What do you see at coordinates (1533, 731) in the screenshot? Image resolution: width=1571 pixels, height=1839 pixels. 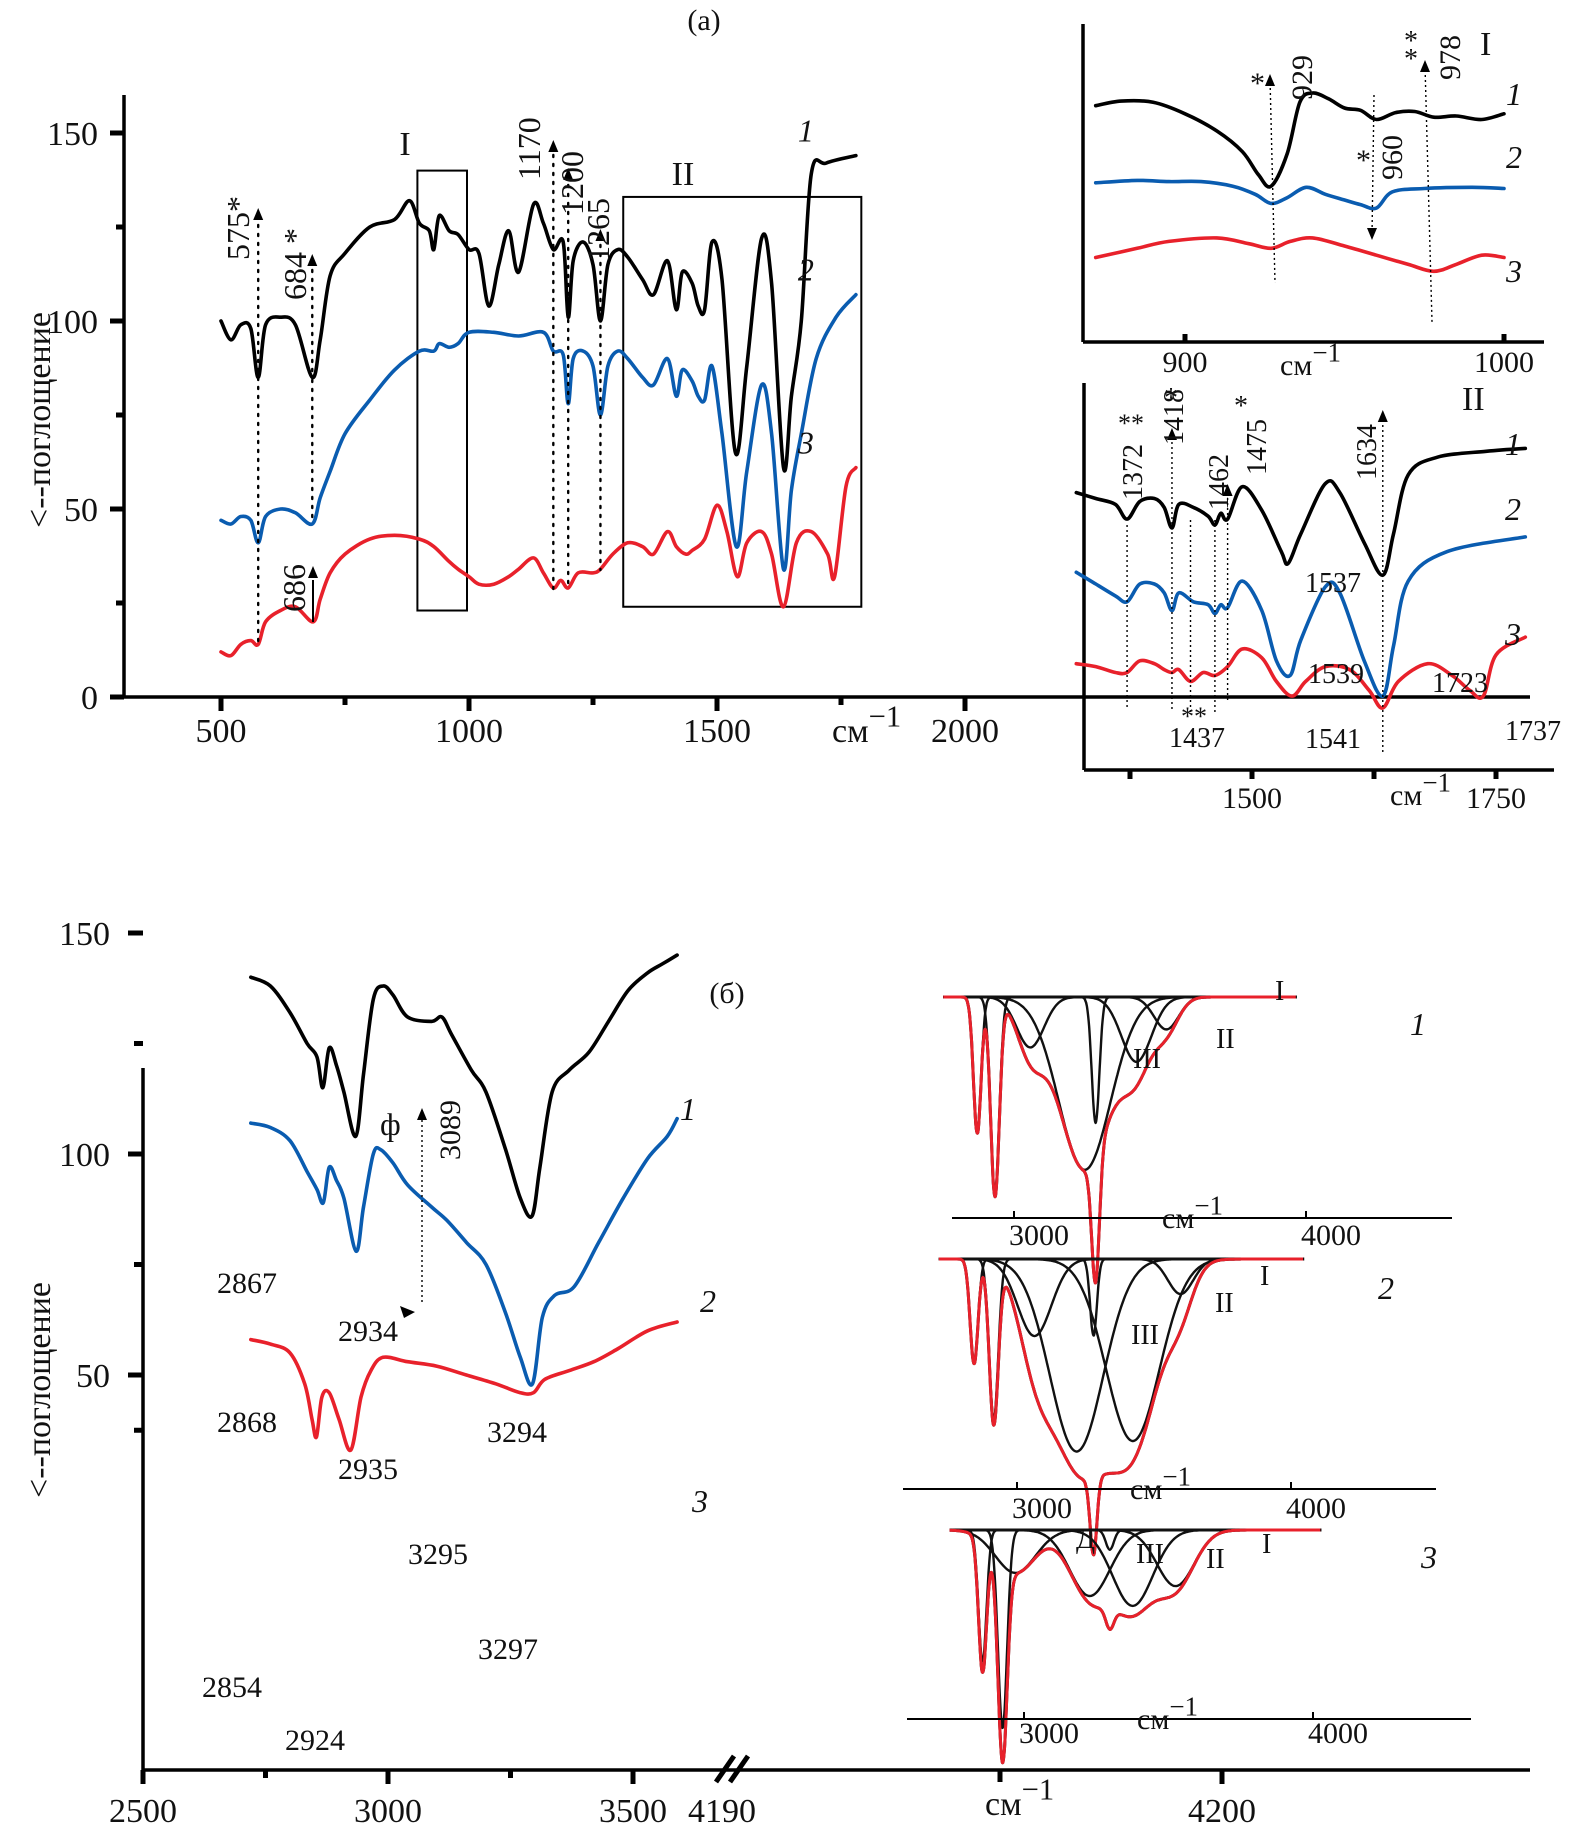 I see `inset2-peak-label-1737: 1737` at bounding box center [1533, 731].